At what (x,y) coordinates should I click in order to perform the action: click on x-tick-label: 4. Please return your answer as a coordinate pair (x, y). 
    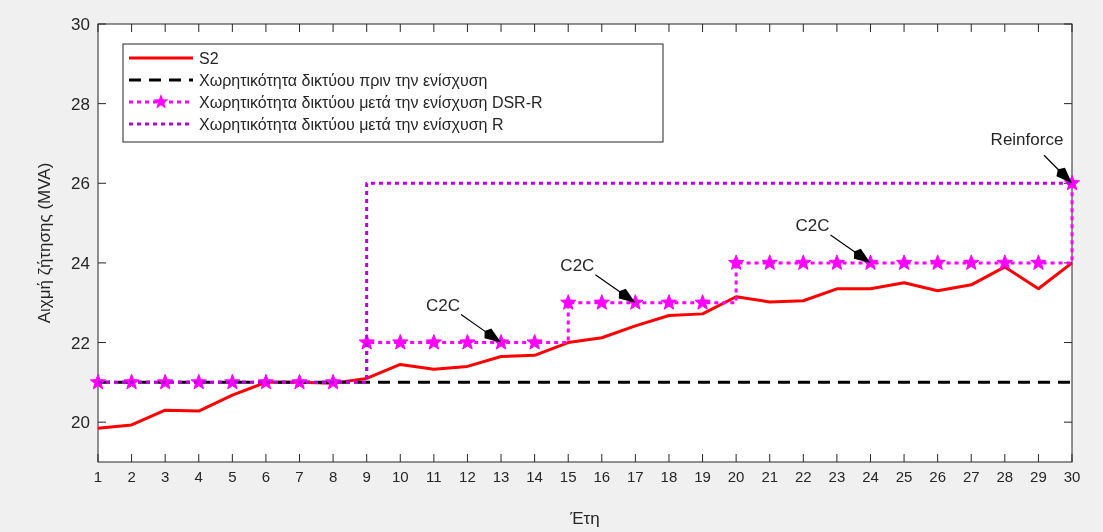
    Looking at the image, I should click on (198, 476).